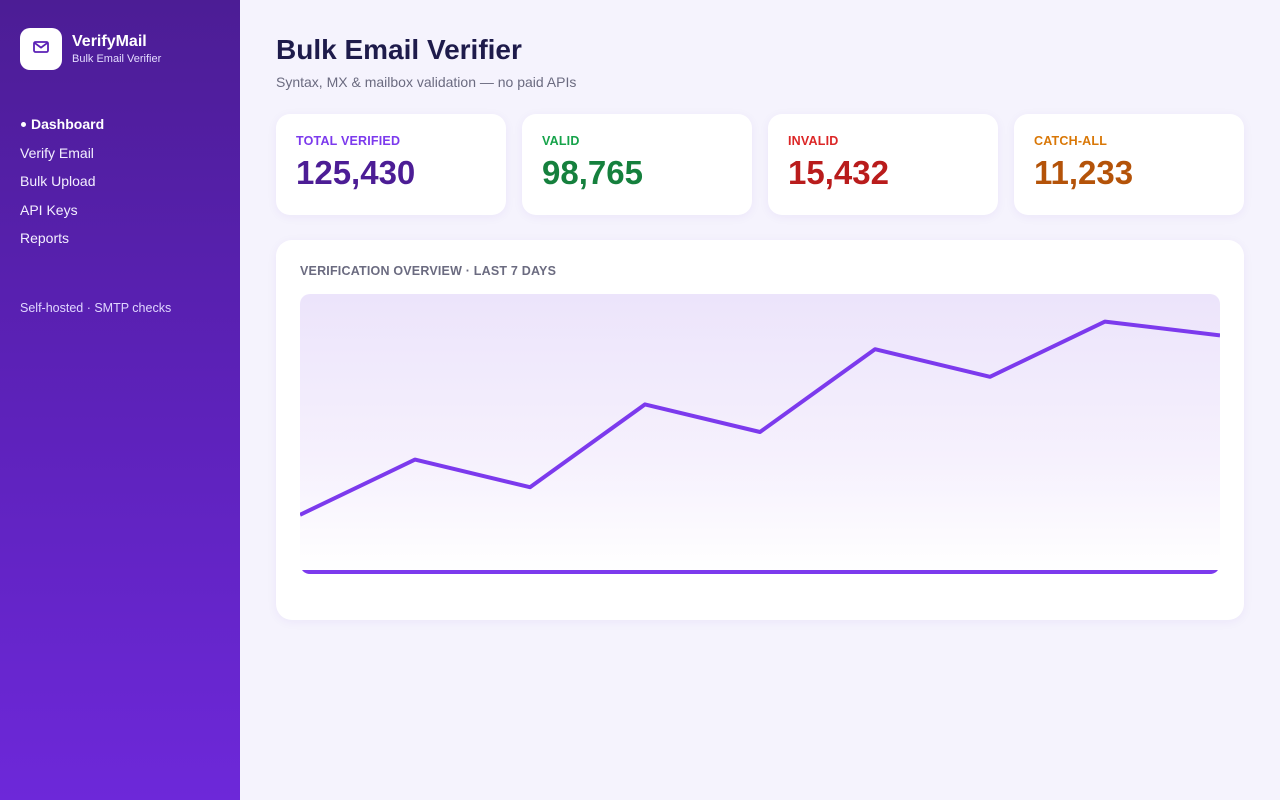  I want to click on stat-card-valid: VALID 98,765, so click(637, 164).